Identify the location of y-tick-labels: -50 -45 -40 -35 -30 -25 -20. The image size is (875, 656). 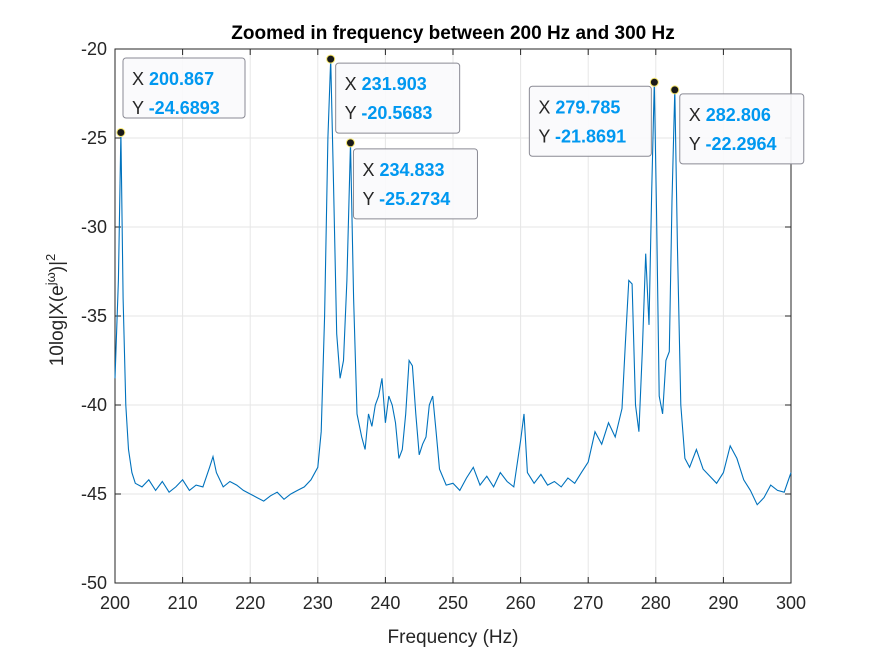
(94, 316).